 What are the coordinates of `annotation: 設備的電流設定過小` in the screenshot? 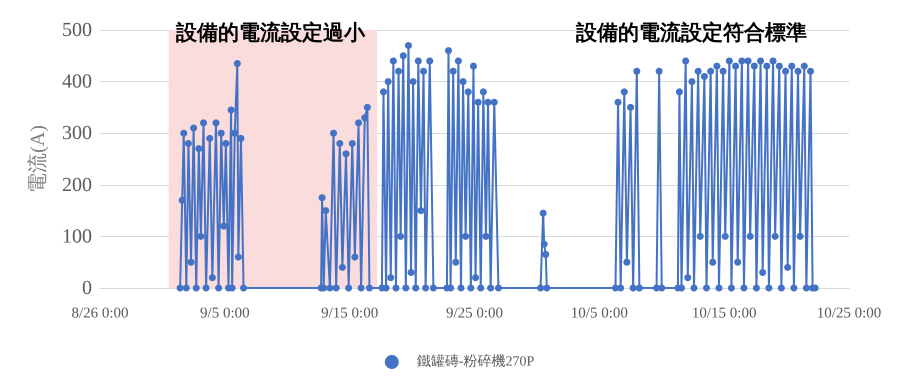 It's located at (270, 32).